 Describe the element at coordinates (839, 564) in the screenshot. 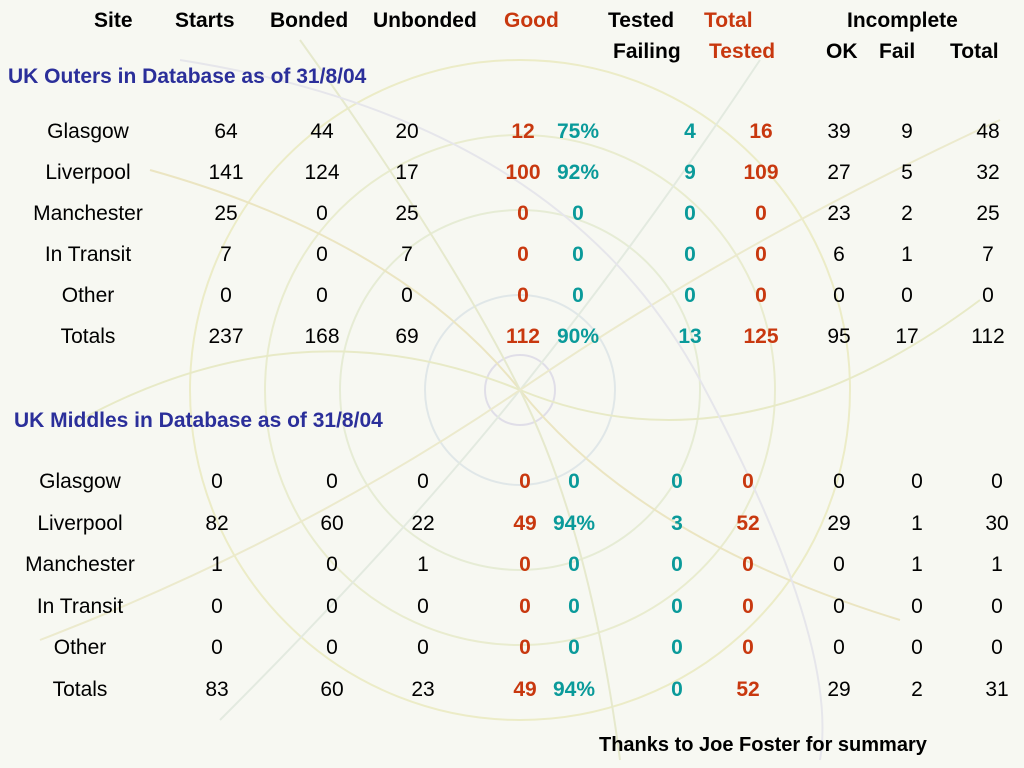

I see `middles-row-2-ok: 0` at that location.